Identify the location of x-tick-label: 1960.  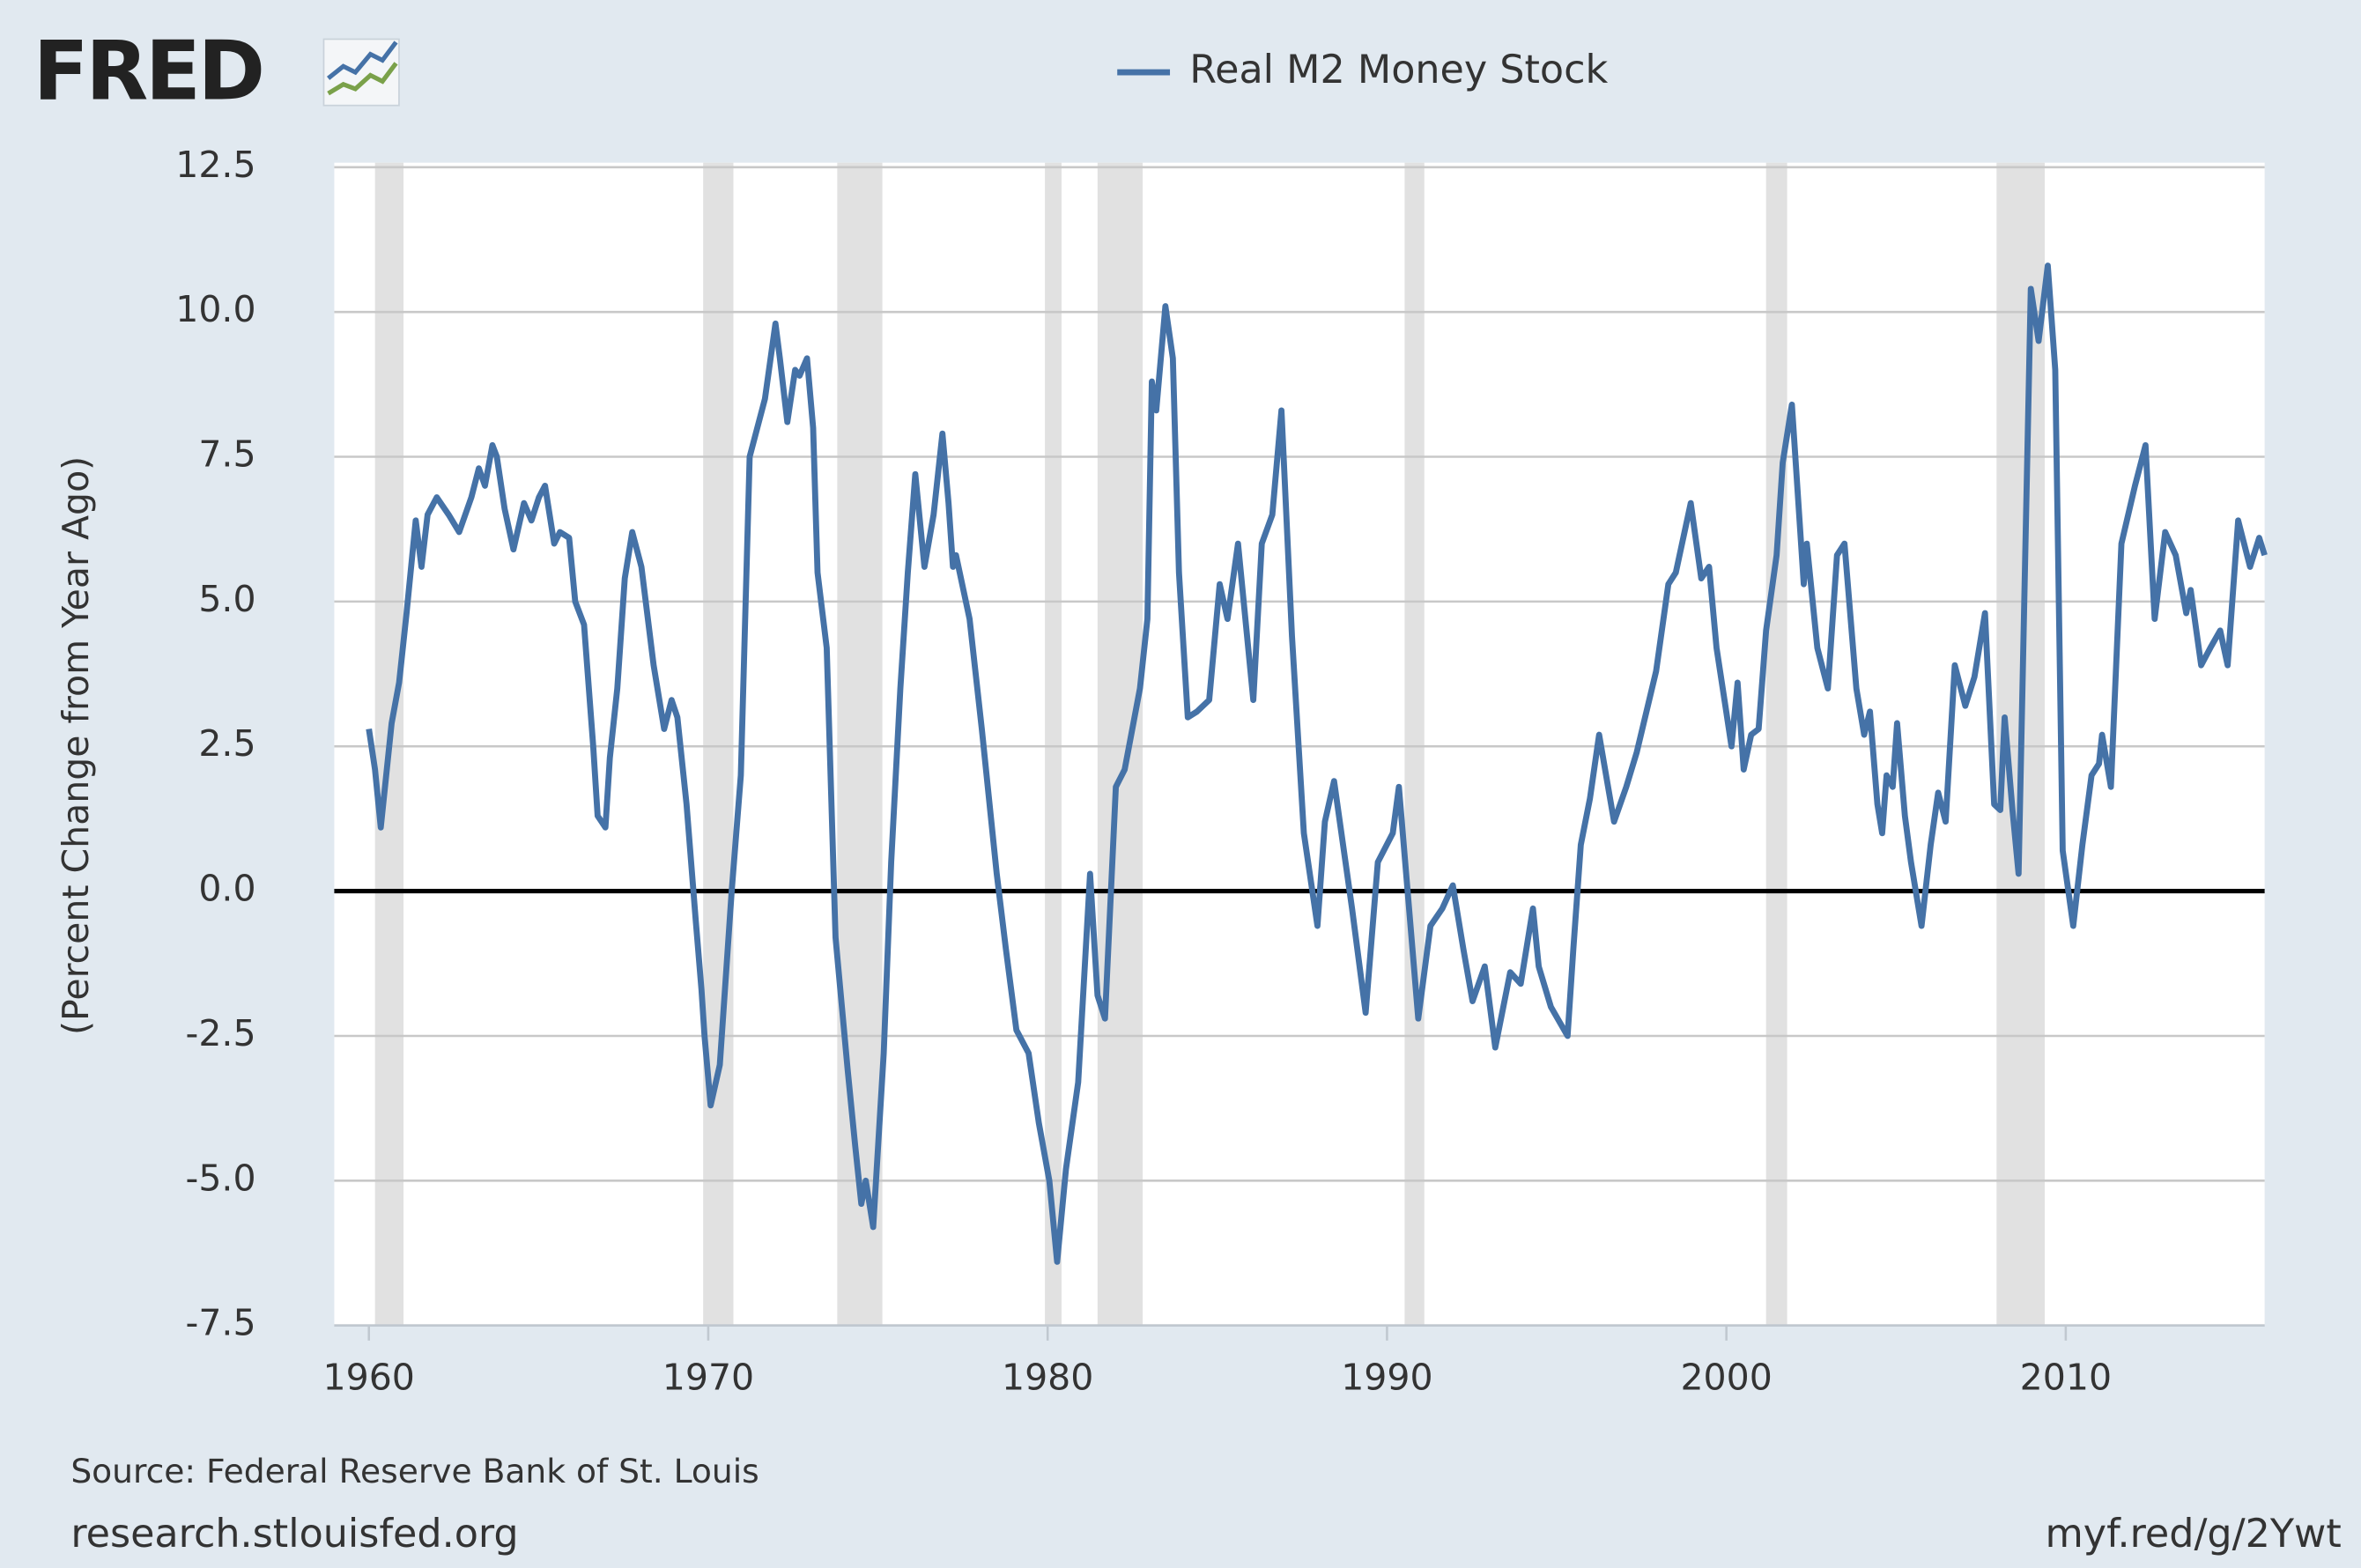
(369, 1377).